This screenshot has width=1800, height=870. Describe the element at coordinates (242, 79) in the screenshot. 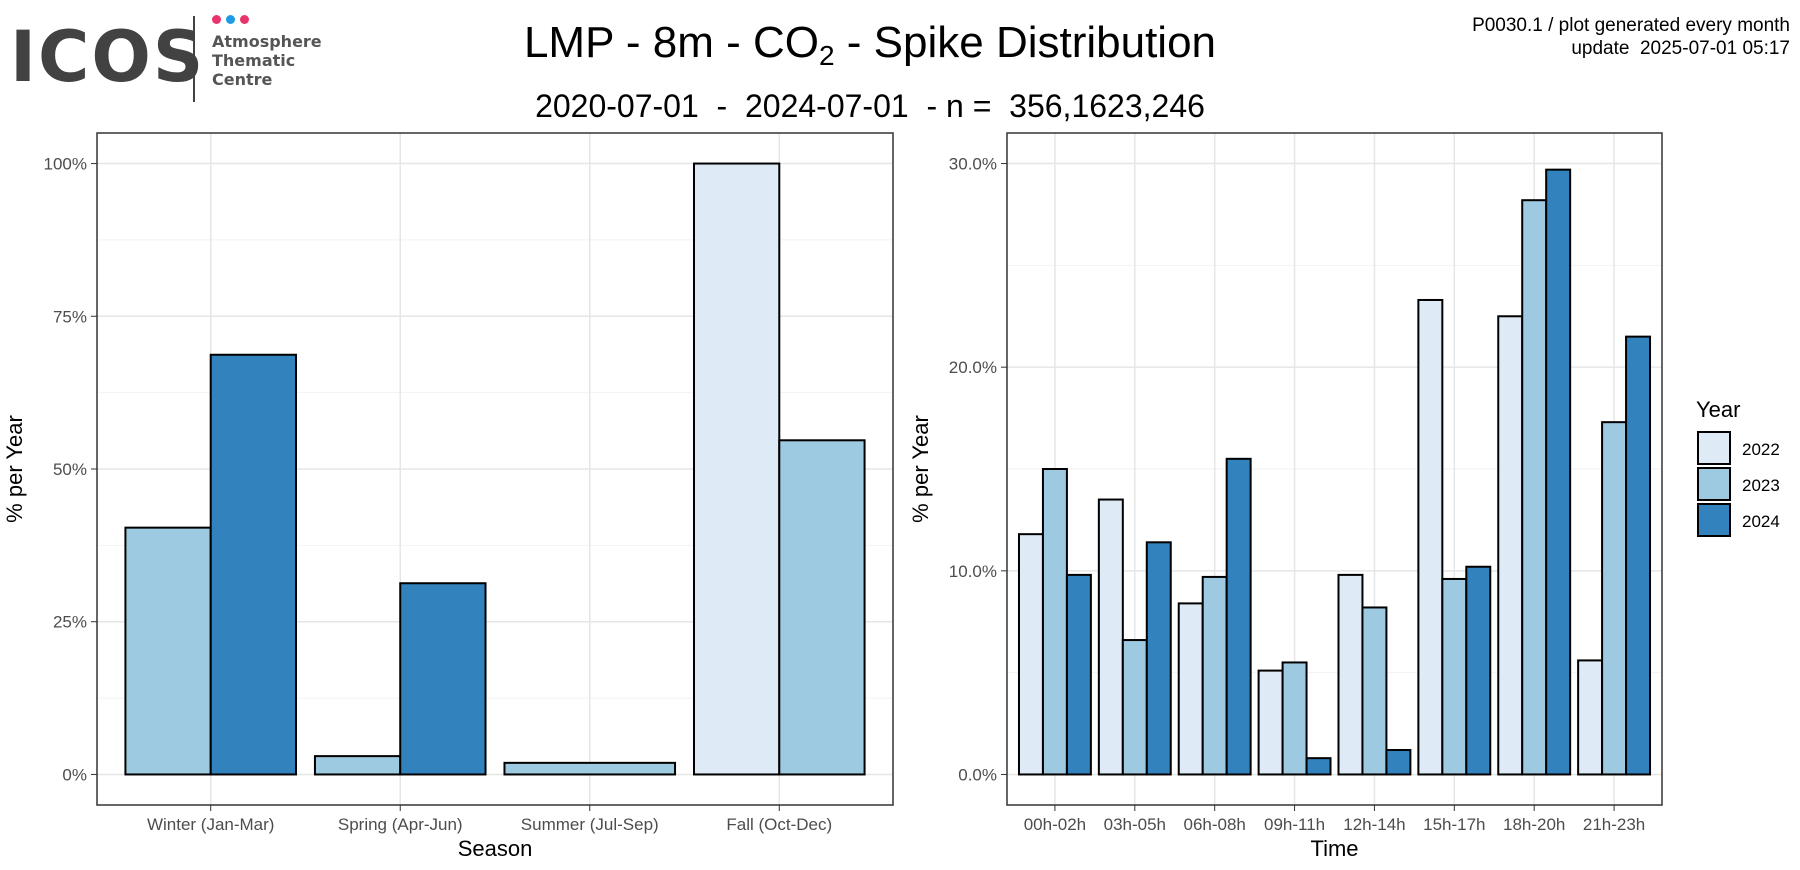

I see `logo-line-3: Centre` at that location.